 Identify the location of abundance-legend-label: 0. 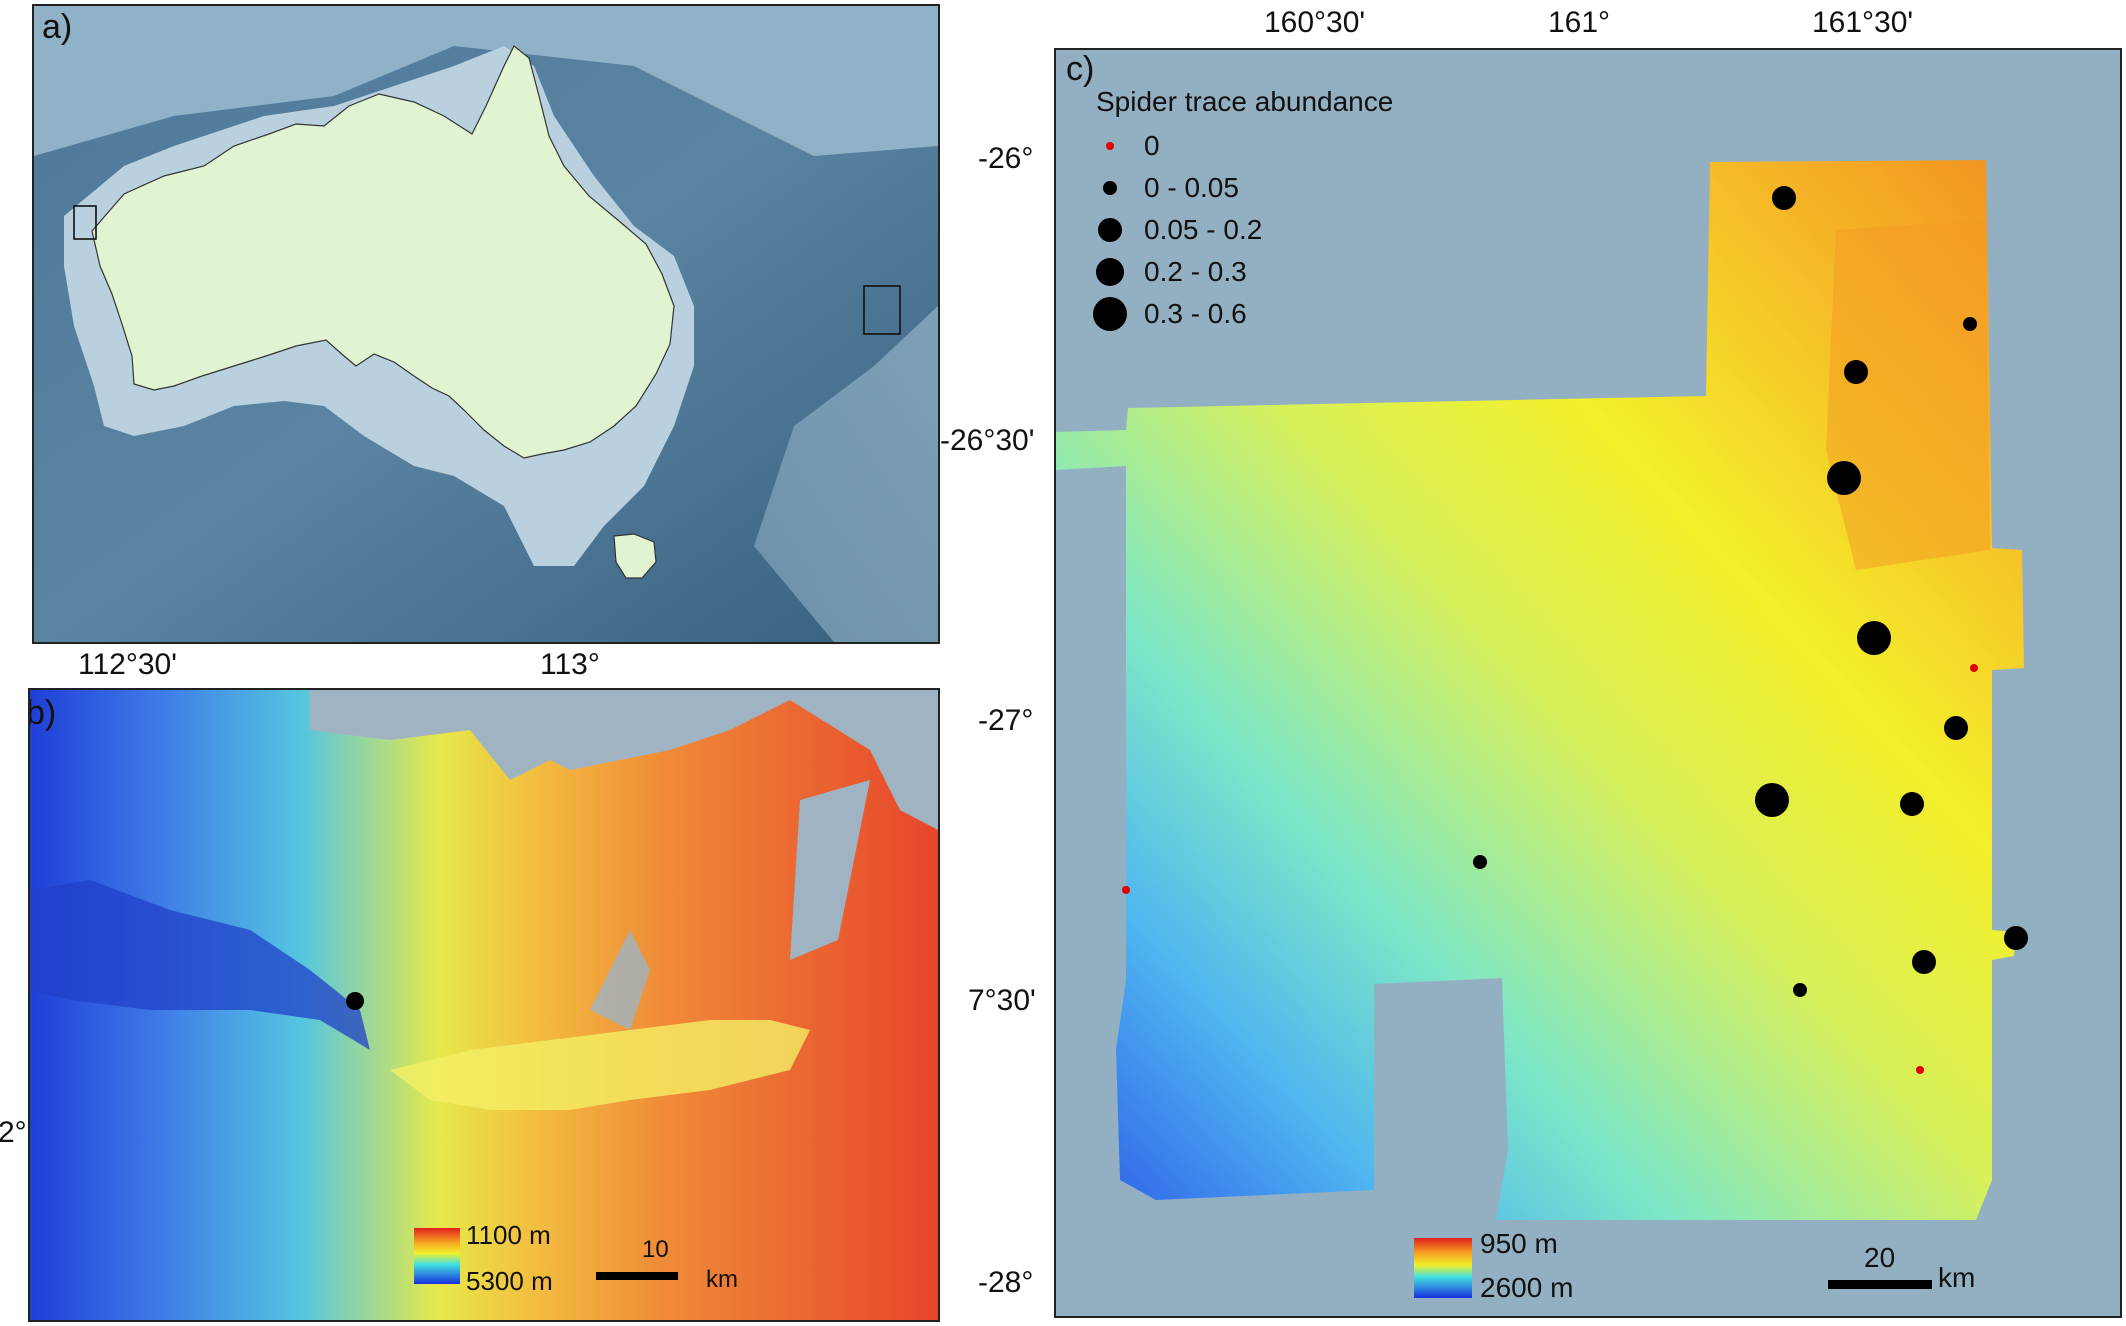
(1152, 145).